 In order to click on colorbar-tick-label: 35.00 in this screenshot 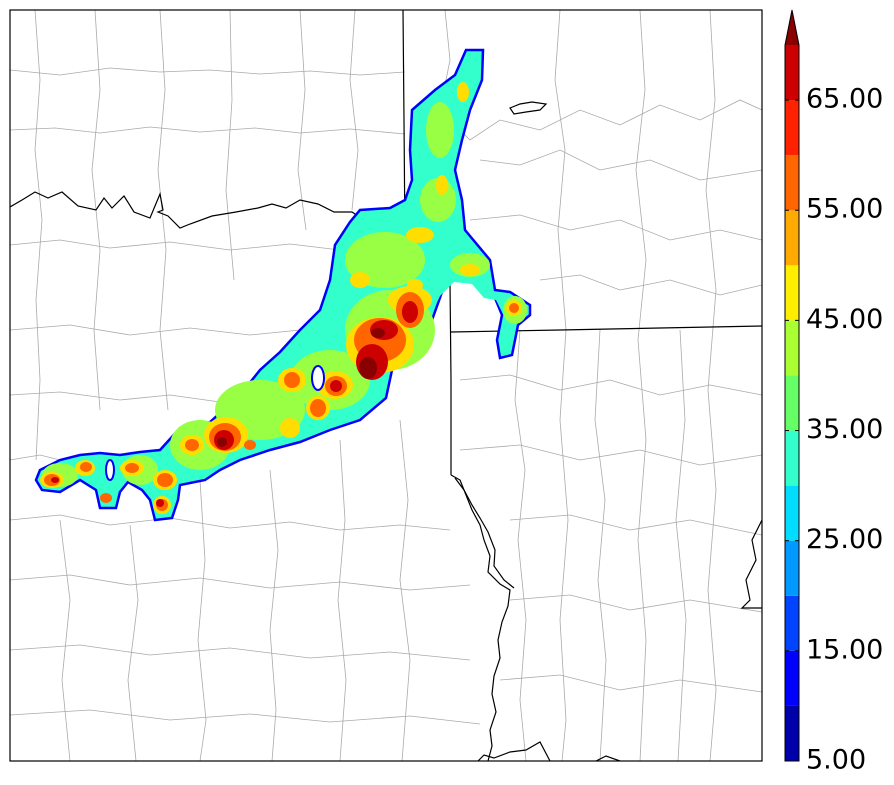, I will do `click(844, 429)`.